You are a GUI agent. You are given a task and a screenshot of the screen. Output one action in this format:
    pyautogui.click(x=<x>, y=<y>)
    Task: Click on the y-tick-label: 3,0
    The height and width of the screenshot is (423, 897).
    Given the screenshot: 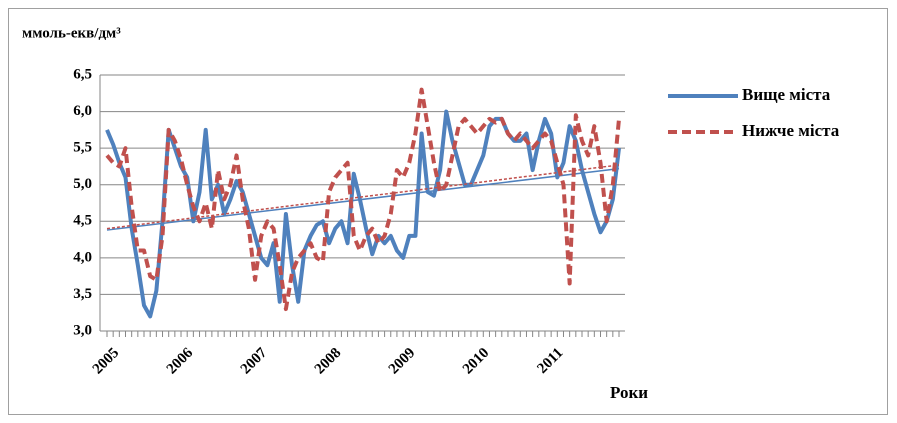 What is the action you would take?
    pyautogui.click(x=82, y=330)
    